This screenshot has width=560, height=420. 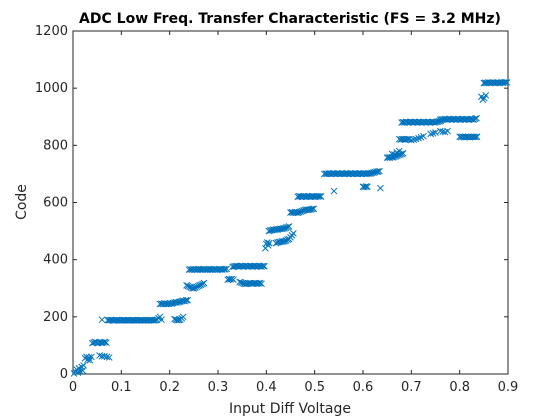 I want to click on x-tick-label: 0.2, so click(x=169, y=387).